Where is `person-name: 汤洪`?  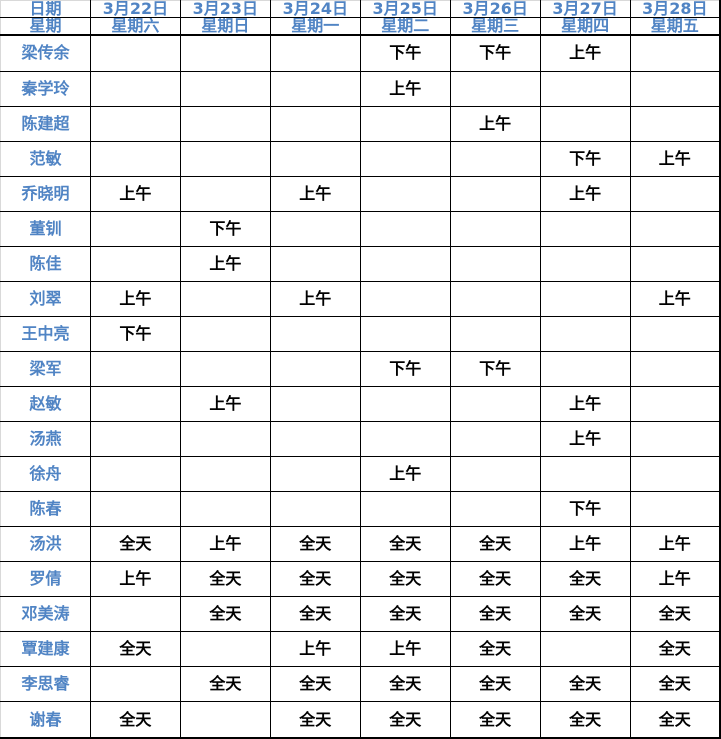
person-name: 汤洪 is located at coordinates (45, 544).